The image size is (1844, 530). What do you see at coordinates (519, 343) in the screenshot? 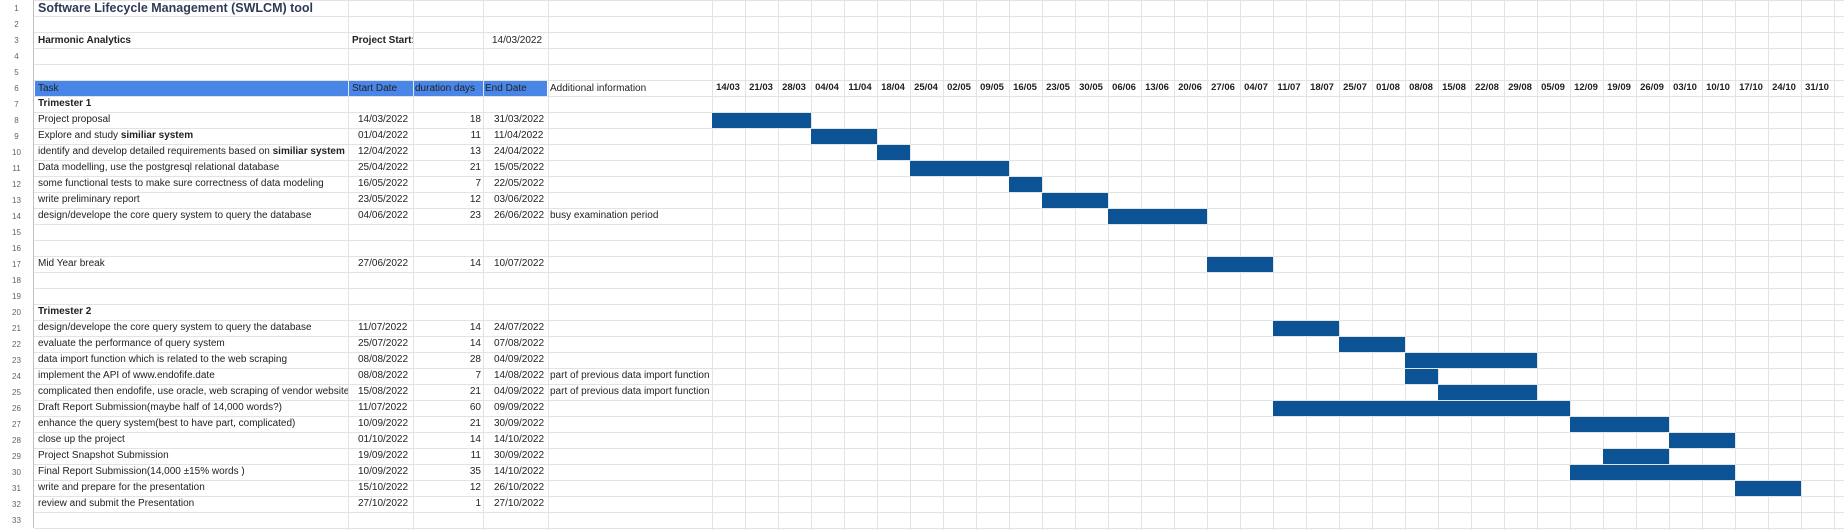
I see `end-date-cell: 07/08/2022` at bounding box center [519, 343].